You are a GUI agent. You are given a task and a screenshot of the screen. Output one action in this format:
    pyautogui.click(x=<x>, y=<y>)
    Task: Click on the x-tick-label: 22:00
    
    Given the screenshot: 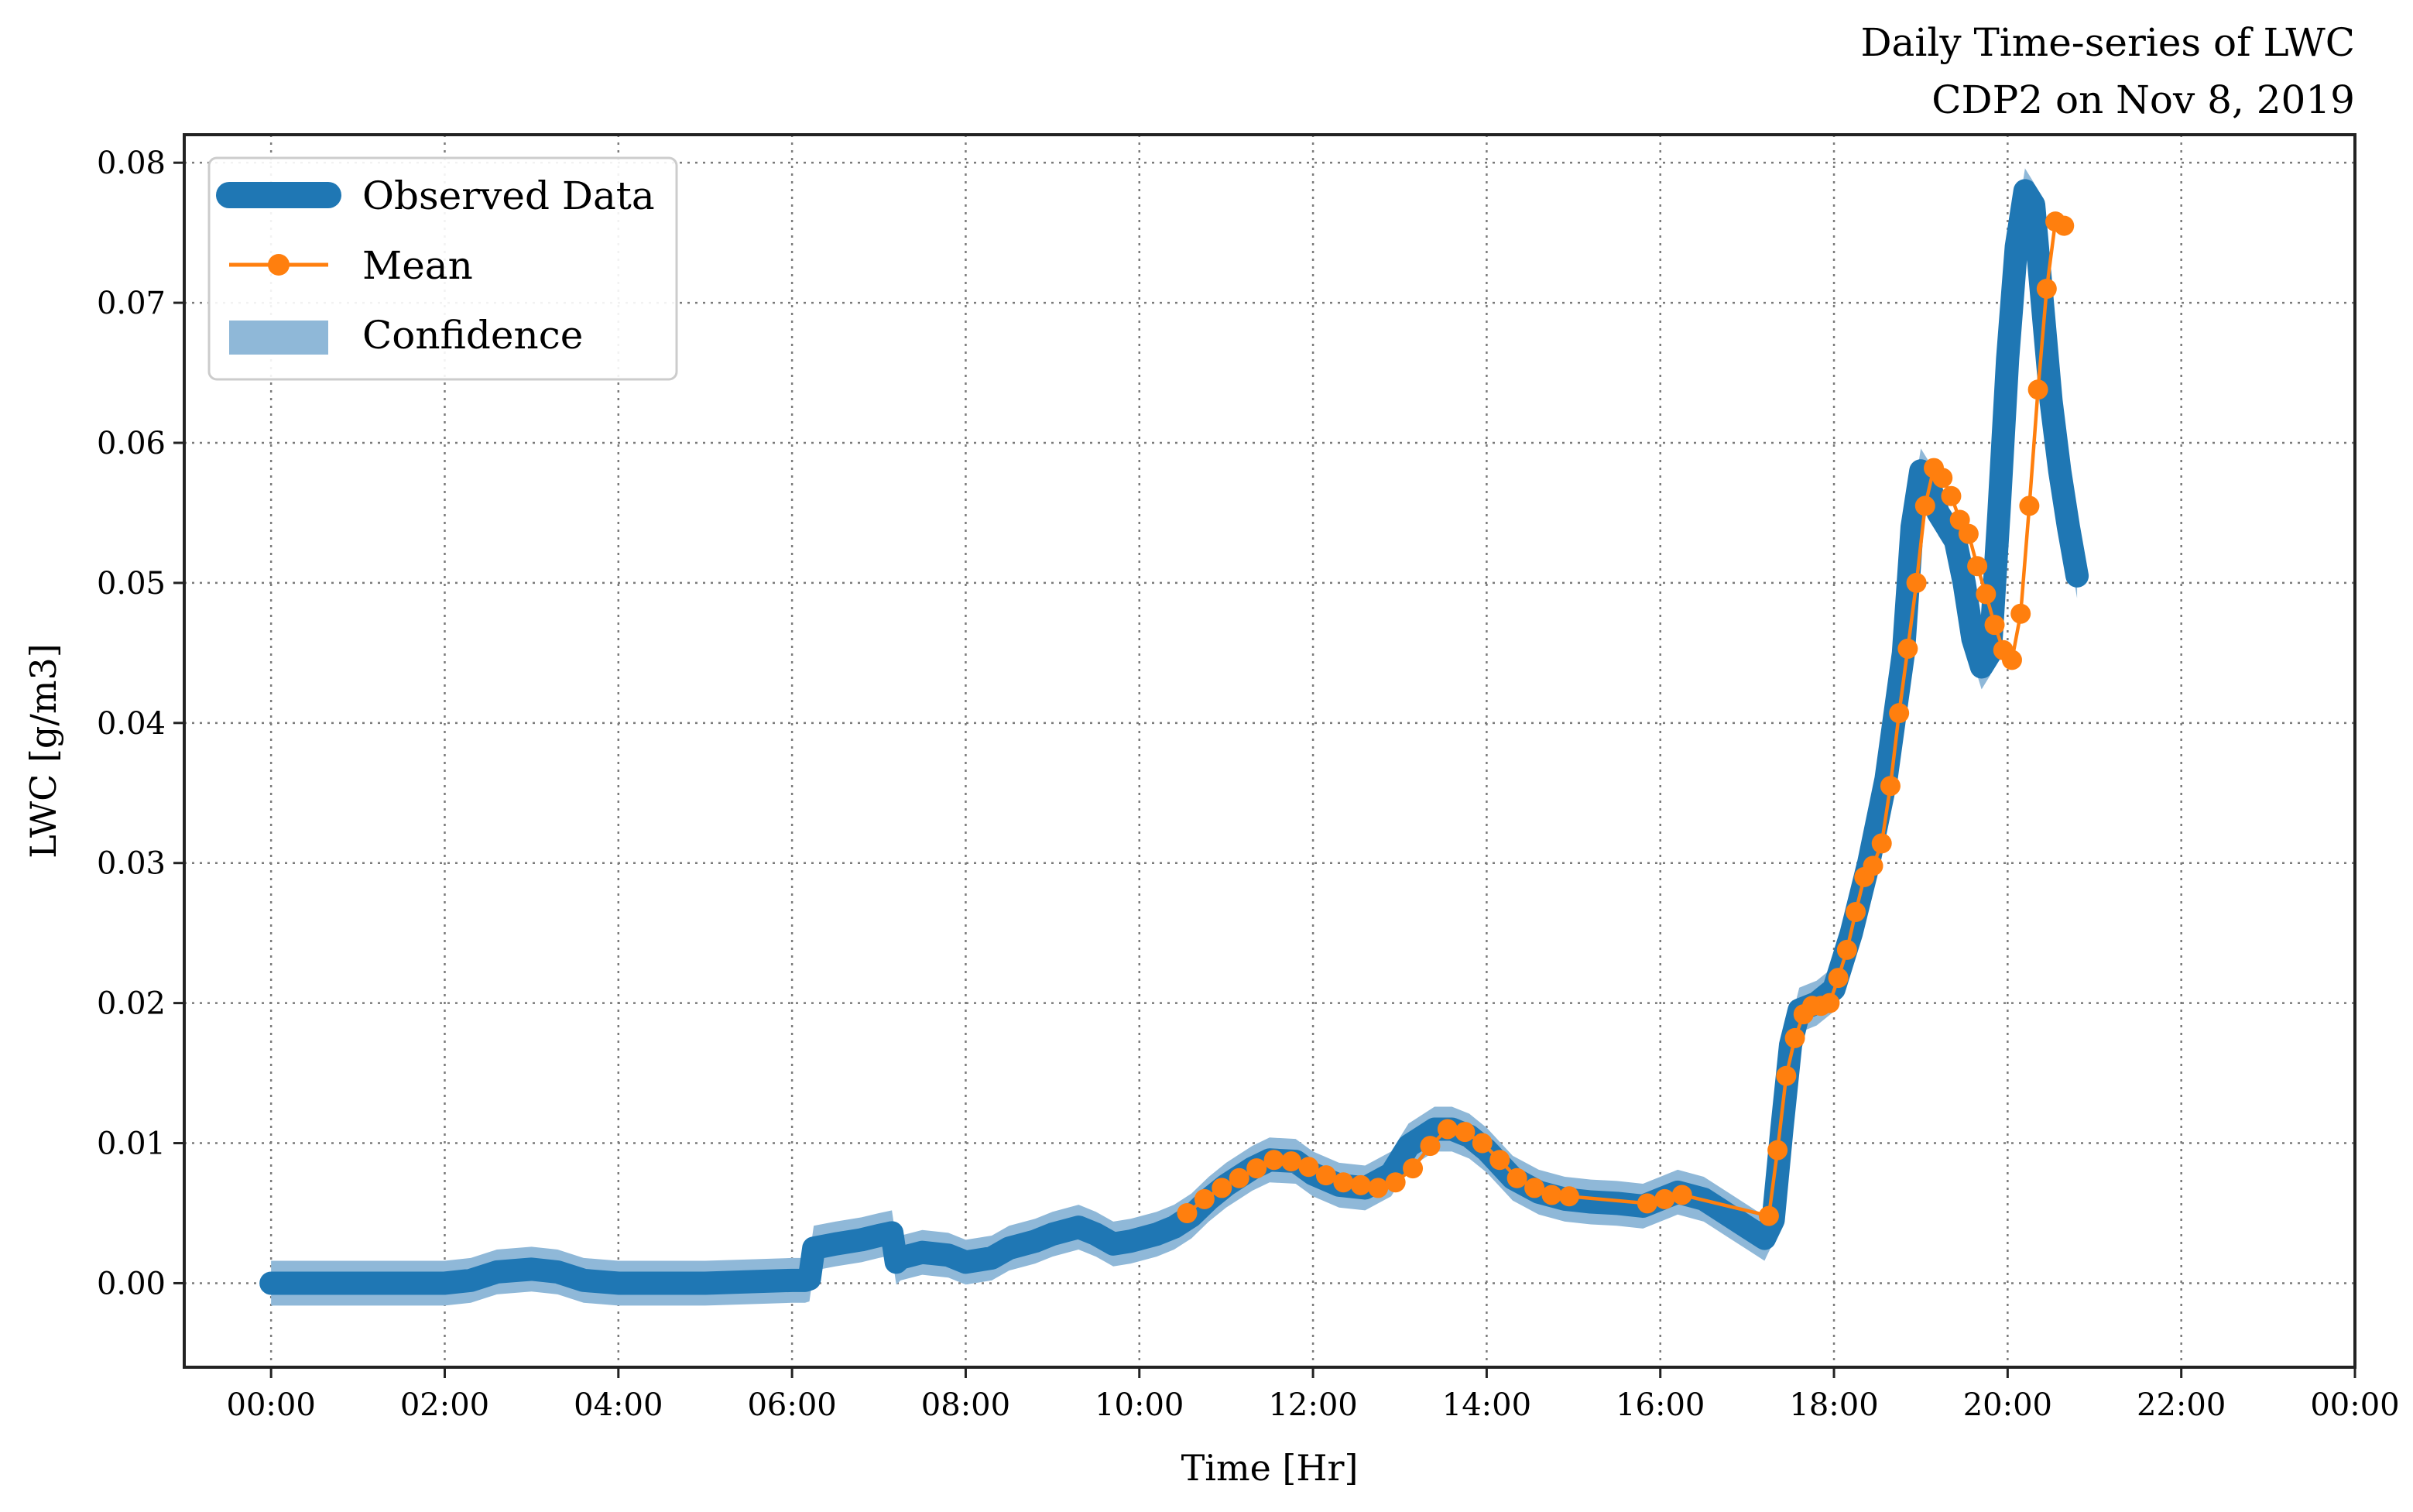 What is the action you would take?
    pyautogui.click(x=2181, y=1405)
    